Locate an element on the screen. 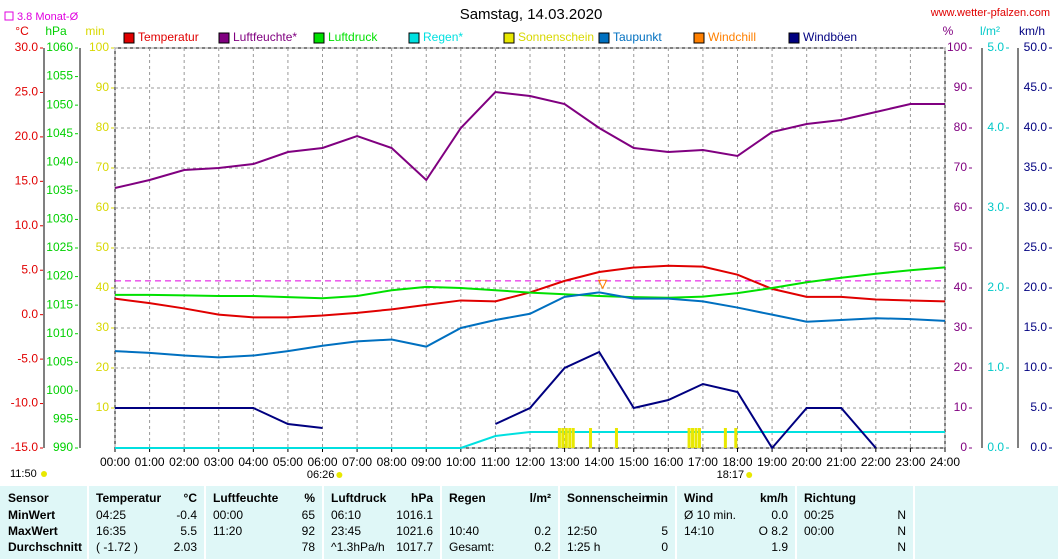 The width and height of the screenshot is (1058, 559). y-tick-label: 5.0 is located at coordinates (995, 47).